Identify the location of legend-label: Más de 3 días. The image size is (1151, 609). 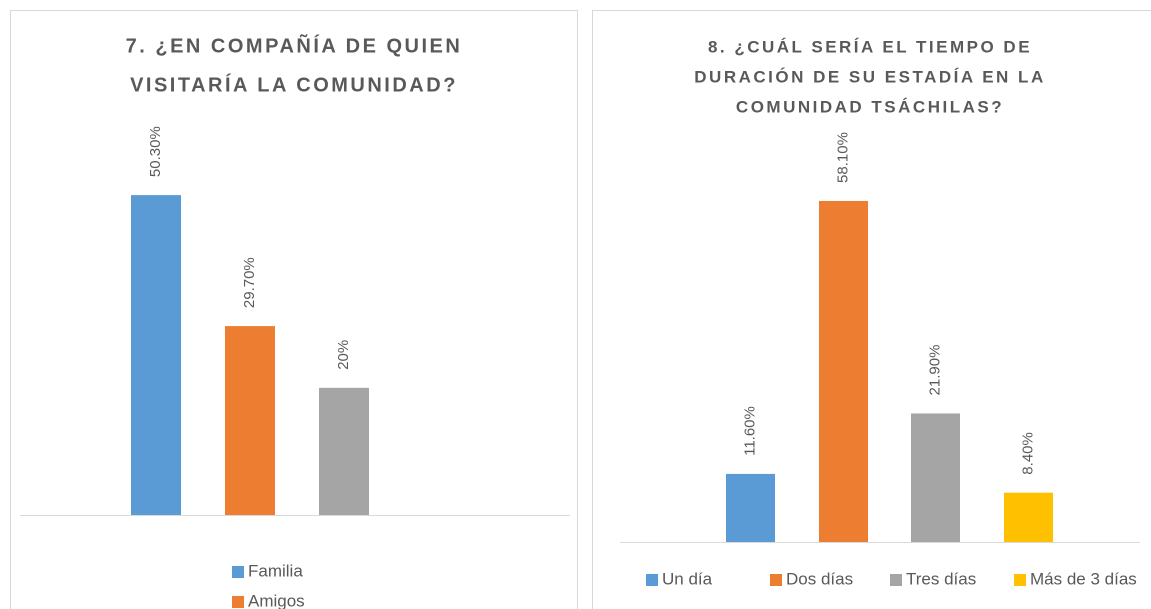
(1083, 578).